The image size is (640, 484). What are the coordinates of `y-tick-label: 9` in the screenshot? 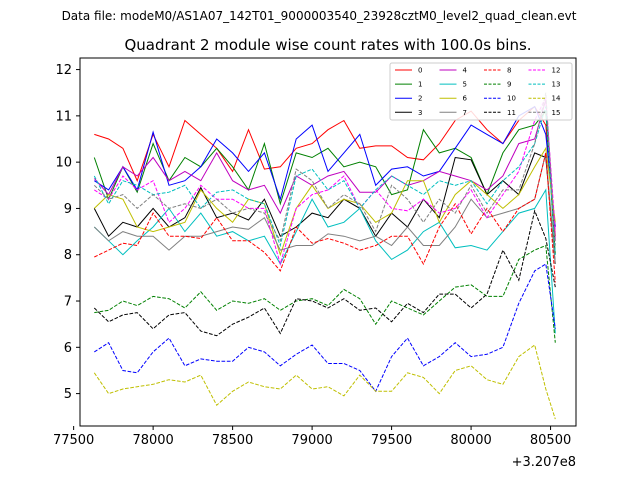 It's located at (68, 209).